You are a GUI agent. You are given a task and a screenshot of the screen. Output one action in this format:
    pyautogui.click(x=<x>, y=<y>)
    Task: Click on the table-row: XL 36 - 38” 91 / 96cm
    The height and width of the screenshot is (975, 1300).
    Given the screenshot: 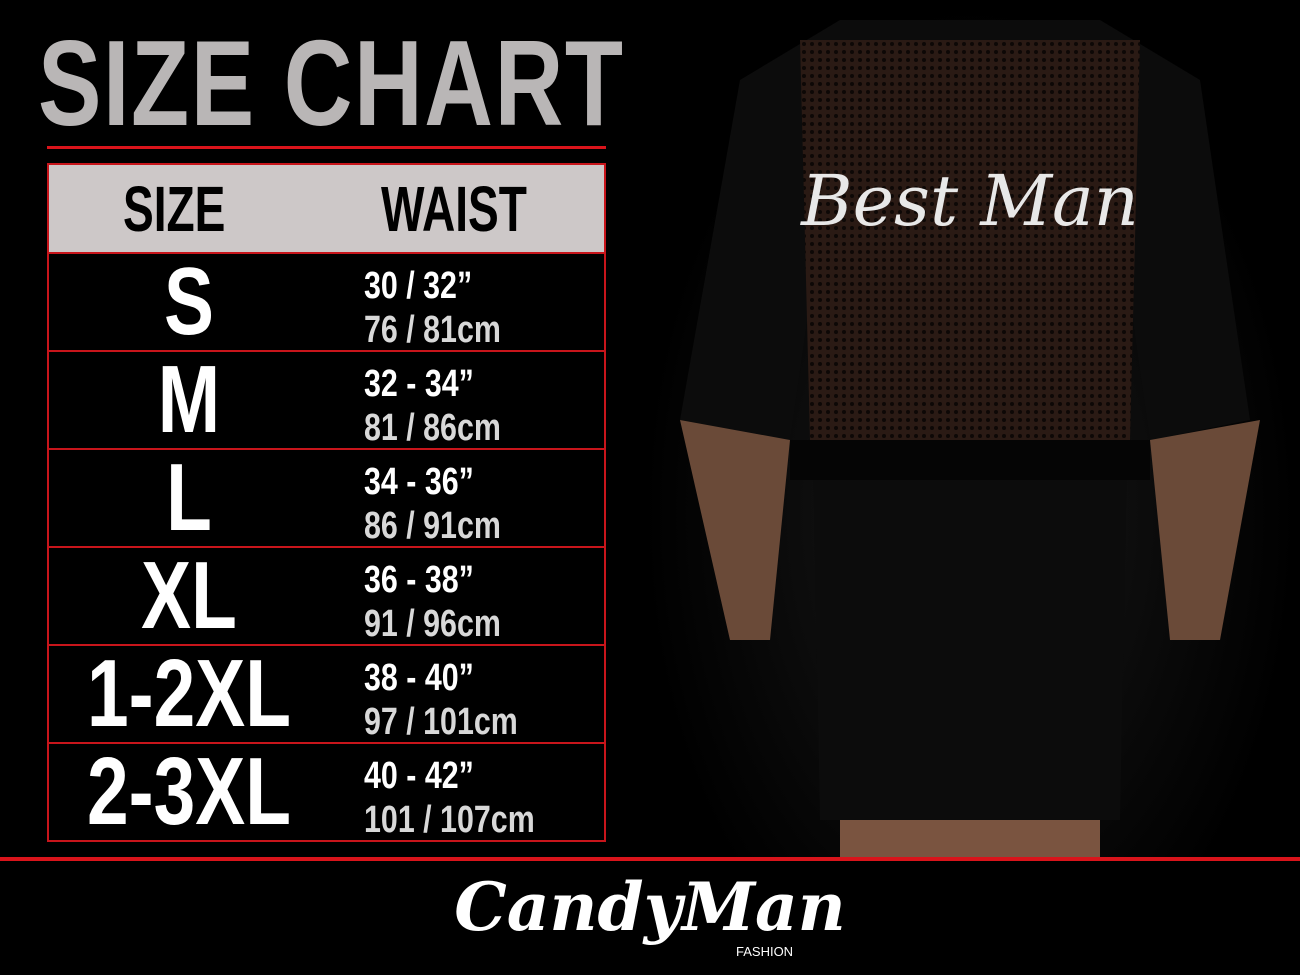 What is the action you would take?
    pyautogui.click(x=326, y=595)
    